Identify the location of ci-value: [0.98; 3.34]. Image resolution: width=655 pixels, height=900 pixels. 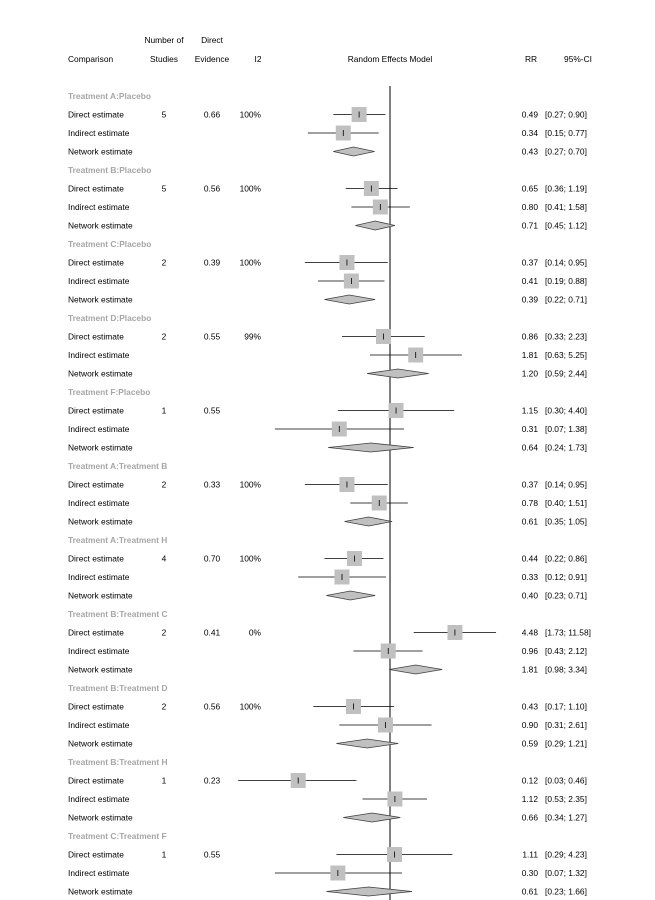
(566, 670).